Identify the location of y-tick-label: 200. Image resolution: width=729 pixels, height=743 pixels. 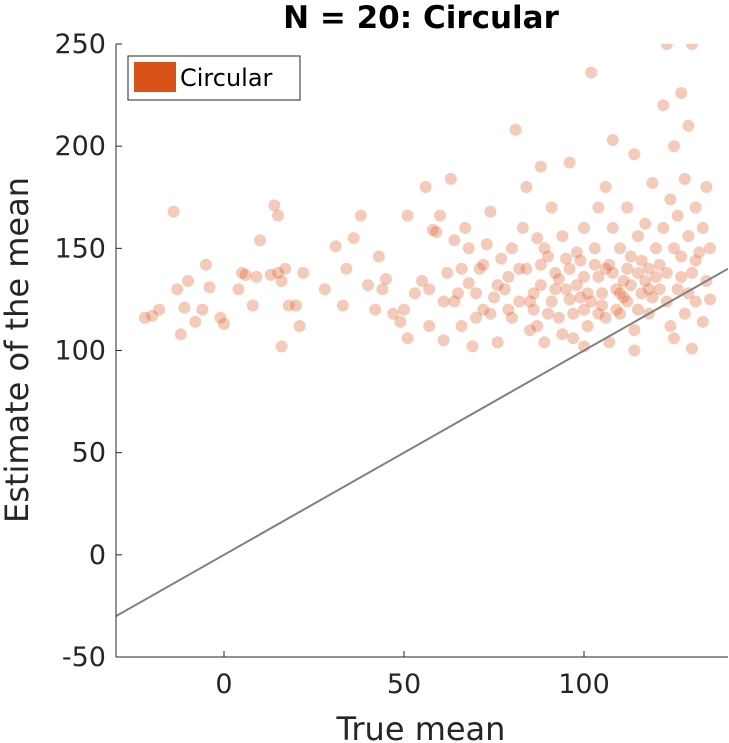
(80, 146).